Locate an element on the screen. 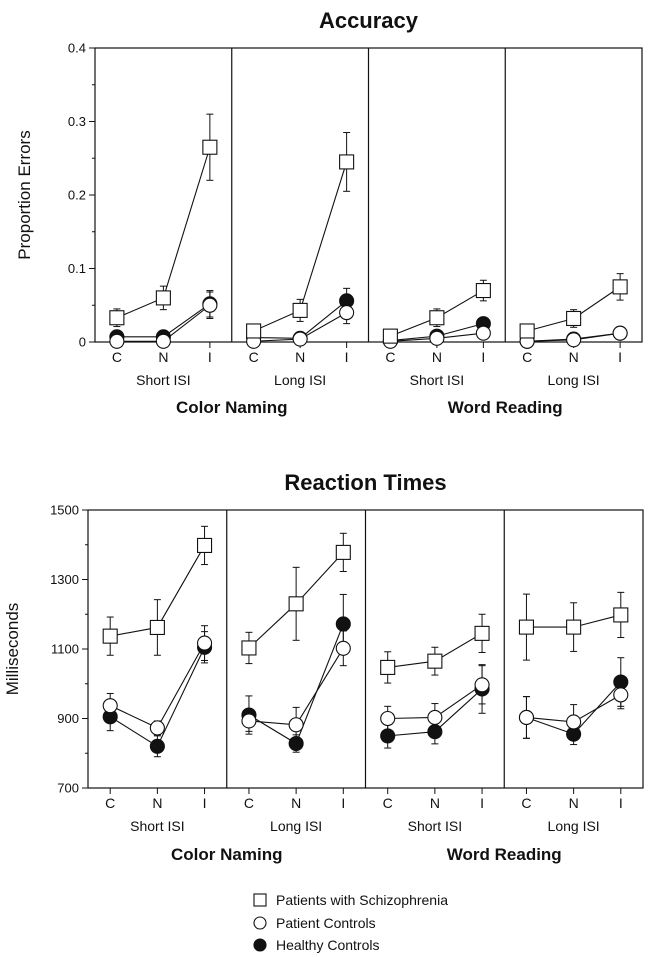  y-tick-label: 0.4 is located at coordinates (77, 48).